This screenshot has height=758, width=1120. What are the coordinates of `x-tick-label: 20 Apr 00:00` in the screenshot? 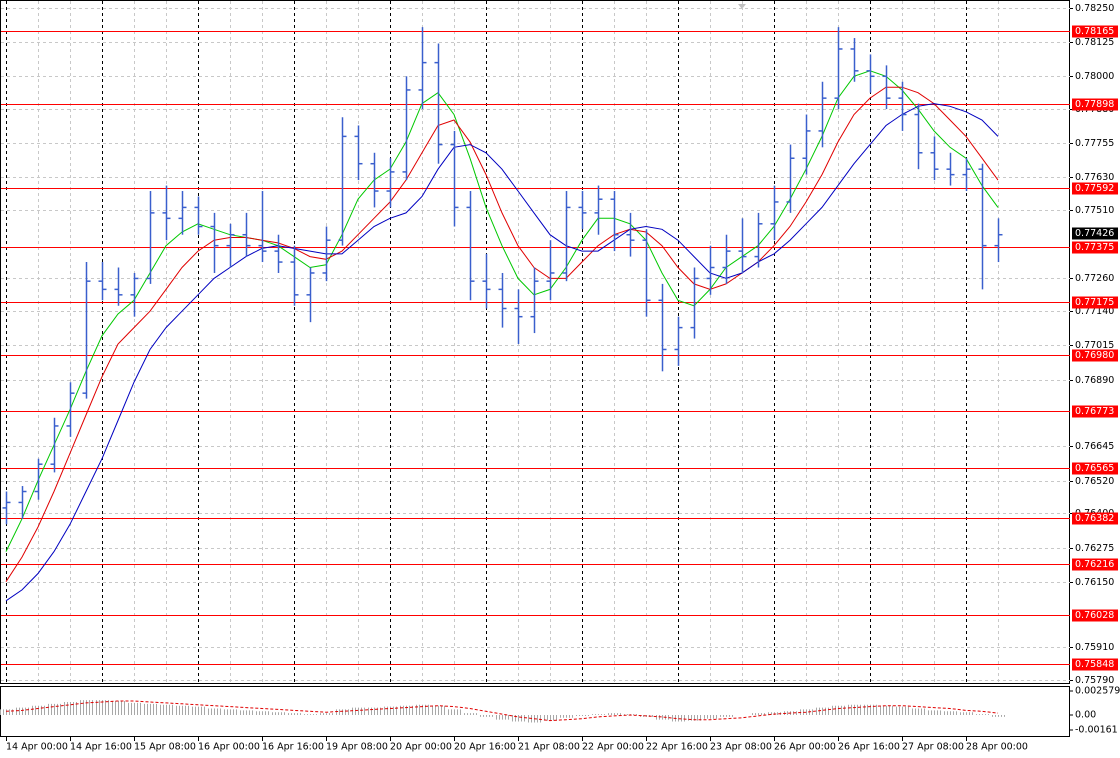 It's located at (421, 747).